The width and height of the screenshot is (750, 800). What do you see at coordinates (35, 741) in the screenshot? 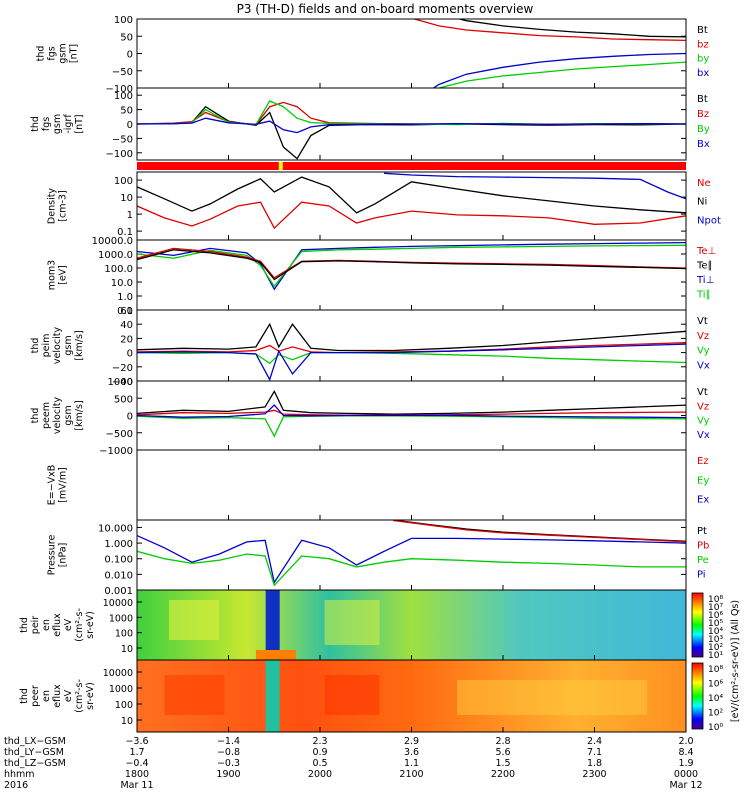
I see `x-axis-row-label: thd_LX−GSM` at bounding box center [35, 741].